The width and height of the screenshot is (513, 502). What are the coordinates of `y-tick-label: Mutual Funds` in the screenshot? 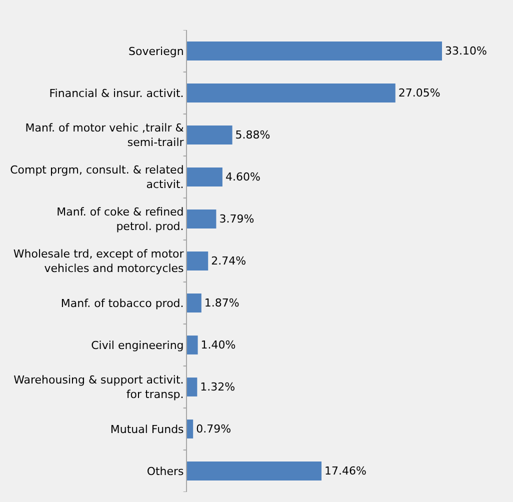 It's located at (147, 429).